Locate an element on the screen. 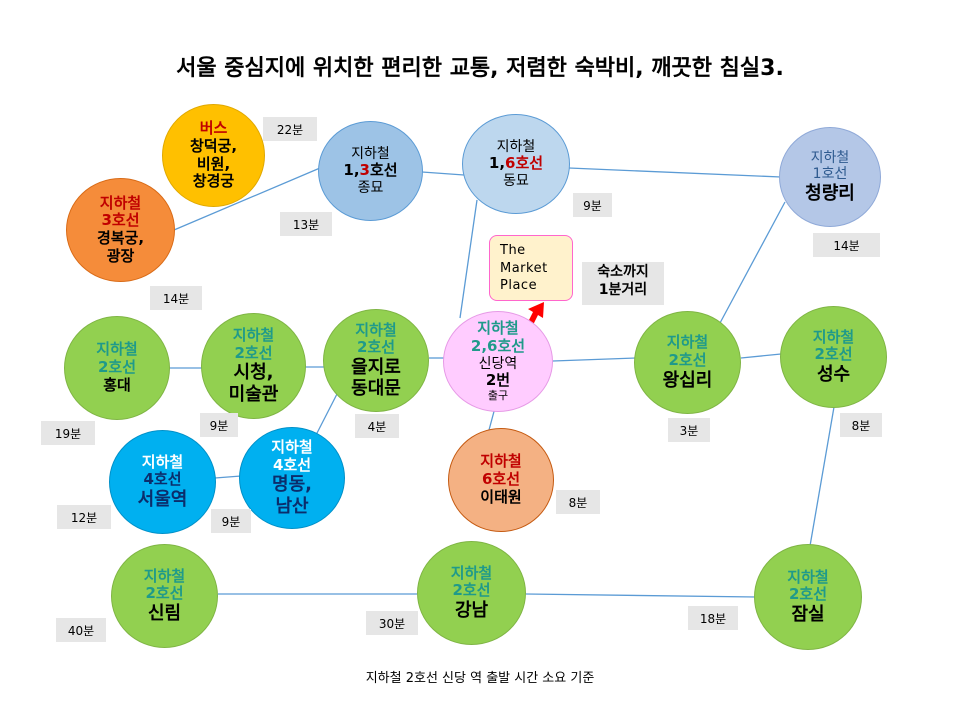  line-label: 2,6호선 is located at coordinates (498, 345).